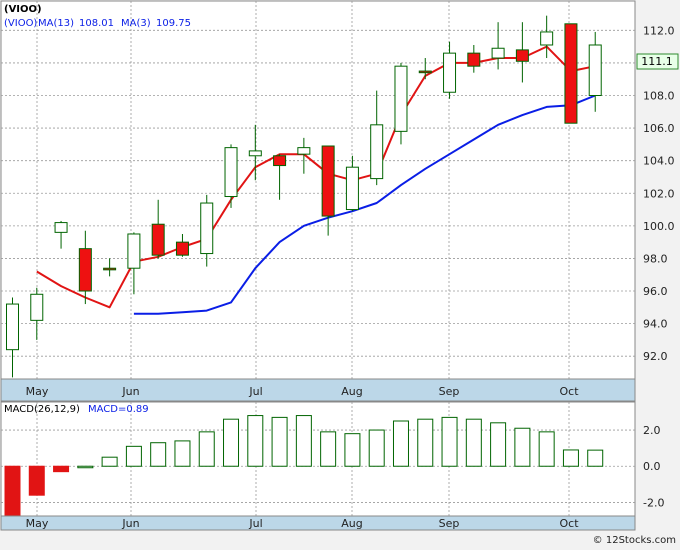 Image resolution: width=680 pixels, height=550 pixels. I want to click on last-price-value: 111.1, so click(657, 61).